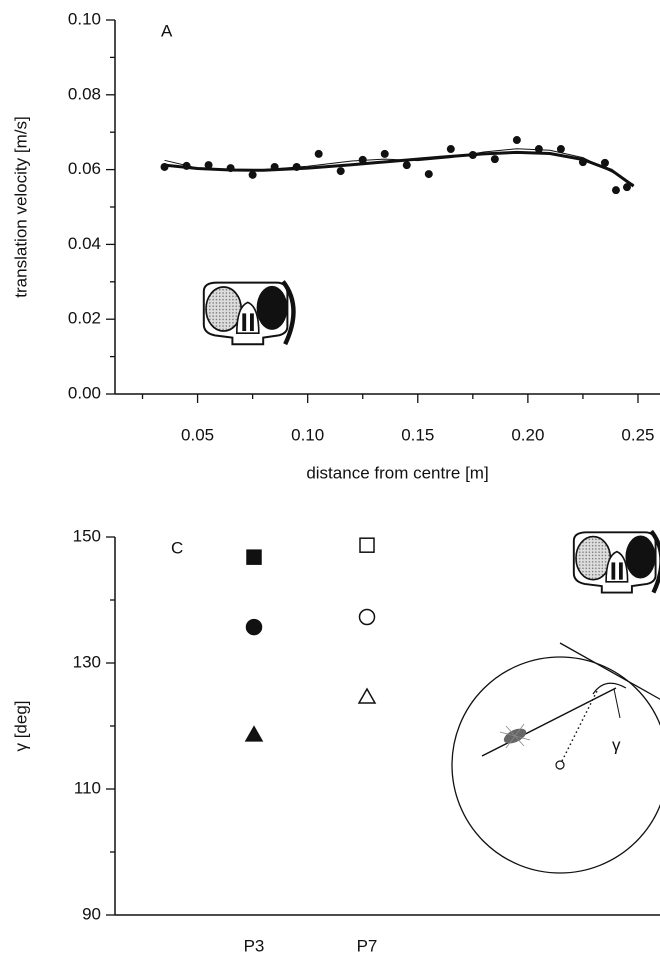 The width and height of the screenshot is (660, 958). I want to click on x-axis-label: distance from centre [m], so click(397, 472).